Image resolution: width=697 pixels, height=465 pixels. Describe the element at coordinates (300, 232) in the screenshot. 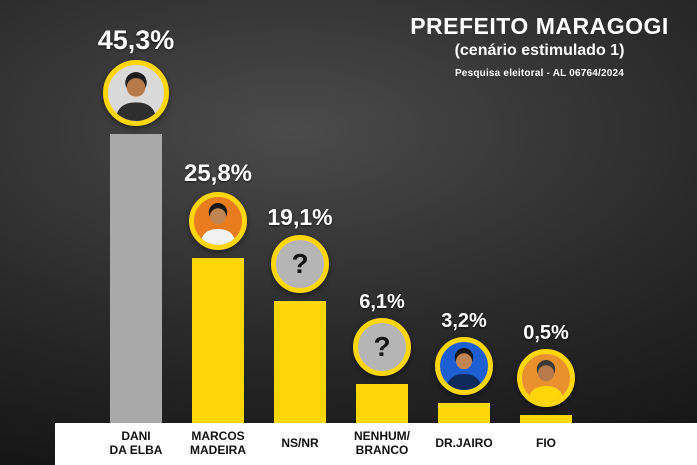

I see `bar-column: 19,1% ? NS/NR` at that location.